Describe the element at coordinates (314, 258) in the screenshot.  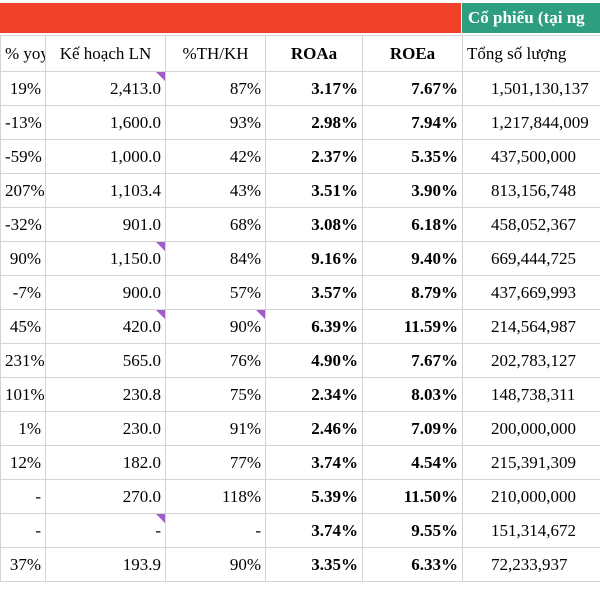
I see `cell: 9.16%` at that location.